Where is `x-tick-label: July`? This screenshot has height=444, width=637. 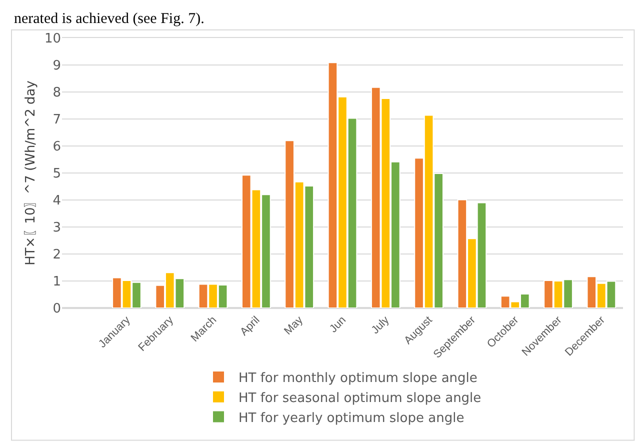 x-tick-label: July is located at coordinates (380, 325).